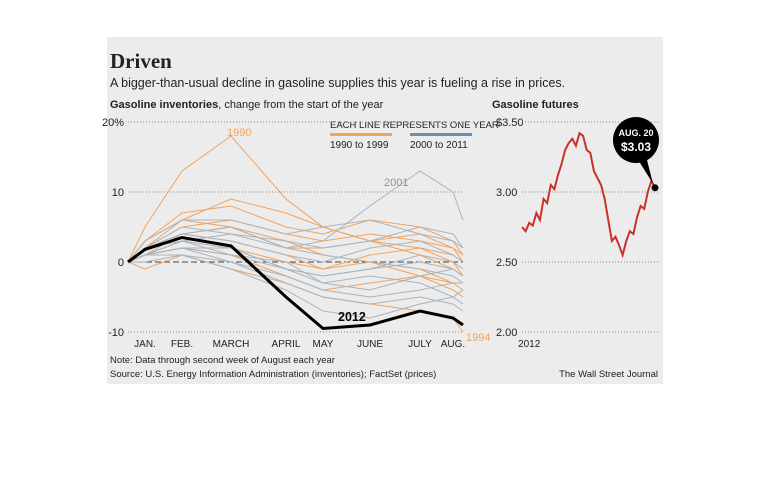 The image size is (770, 485). Describe the element at coordinates (323, 344) in the screenshot. I see `x-tick-label: MAY` at that location.